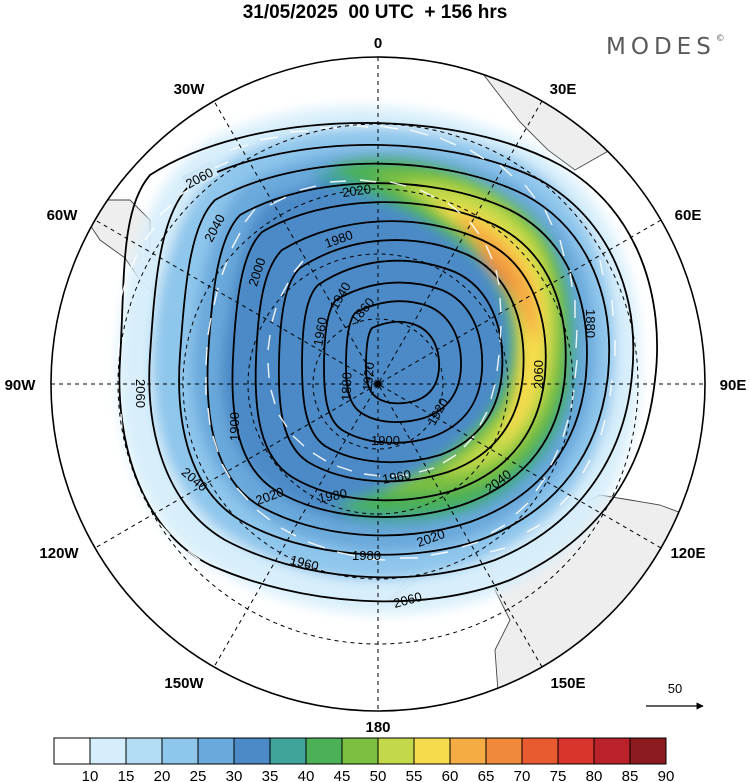 The height and width of the screenshot is (782, 750). What do you see at coordinates (63, 215) in the screenshot?
I see `longitude-label: 60W` at bounding box center [63, 215].